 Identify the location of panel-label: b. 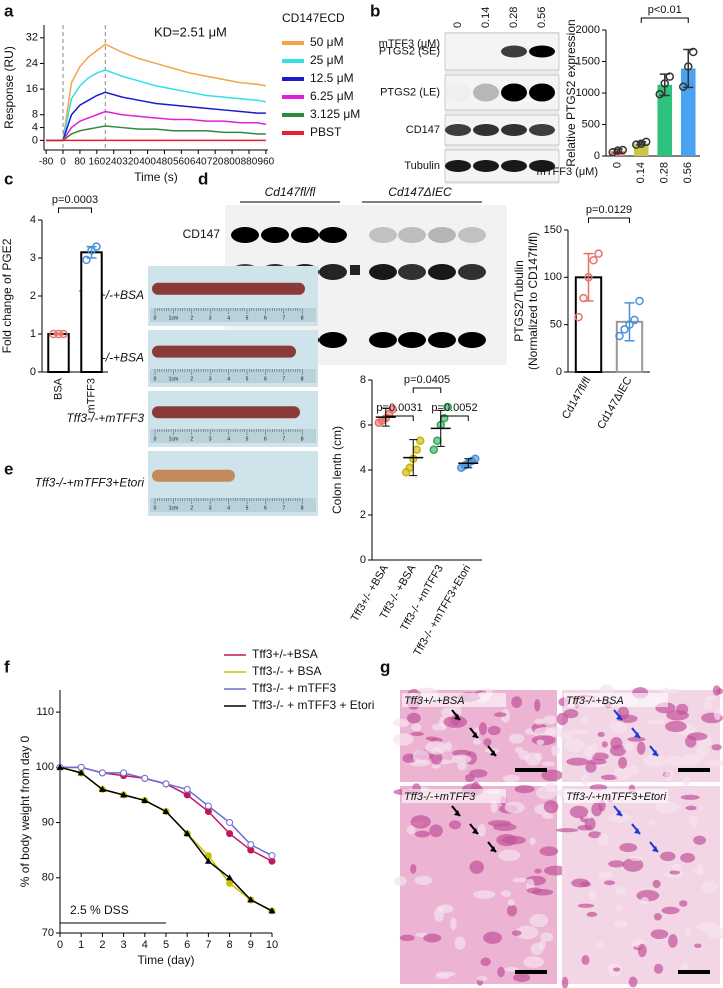
(375, 10).